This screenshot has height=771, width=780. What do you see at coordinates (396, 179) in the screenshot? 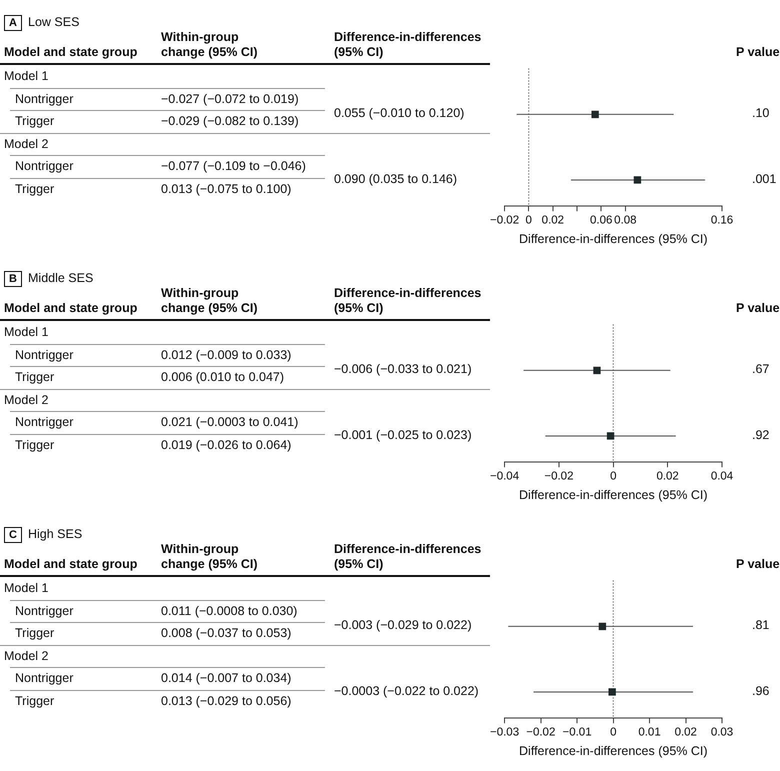
I see `text: 0.090 (0.035 to 0.146)` at bounding box center [396, 179].